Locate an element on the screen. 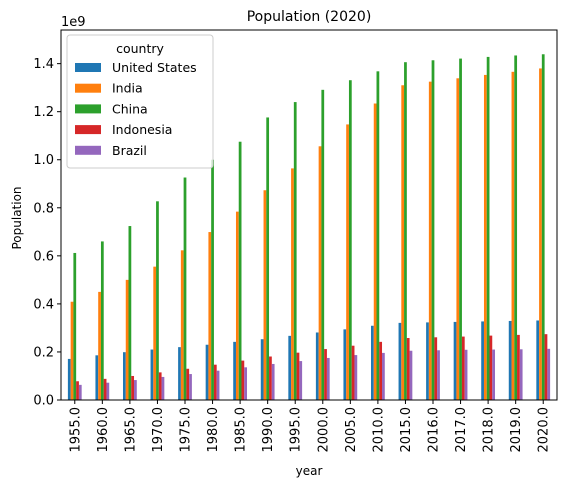 The image size is (567, 487). x-tick-label: 2016.0 is located at coordinates (434, 430).